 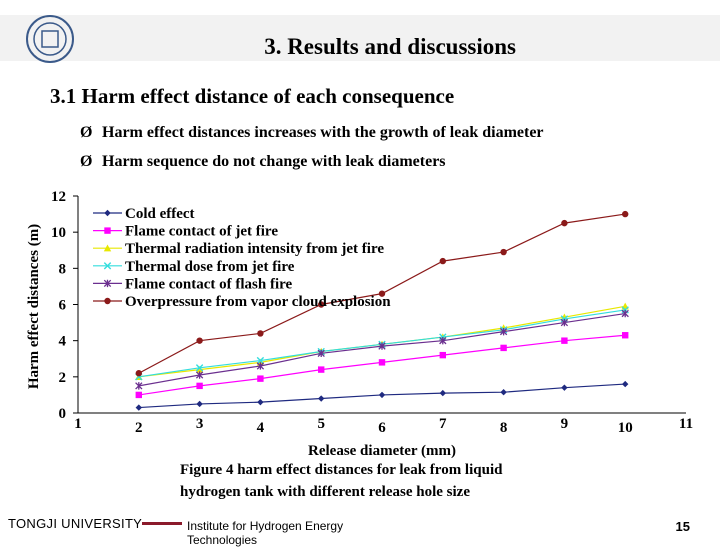 I want to click on legend-item: Thermal dose from jet fire, so click(x=194, y=267).